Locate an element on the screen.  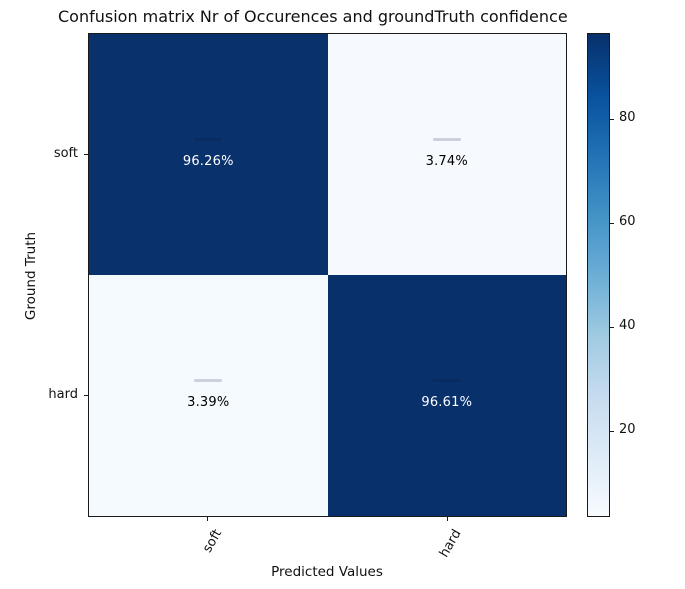
heatmap-cell-soft-hard: 3.74% is located at coordinates (446, 154).